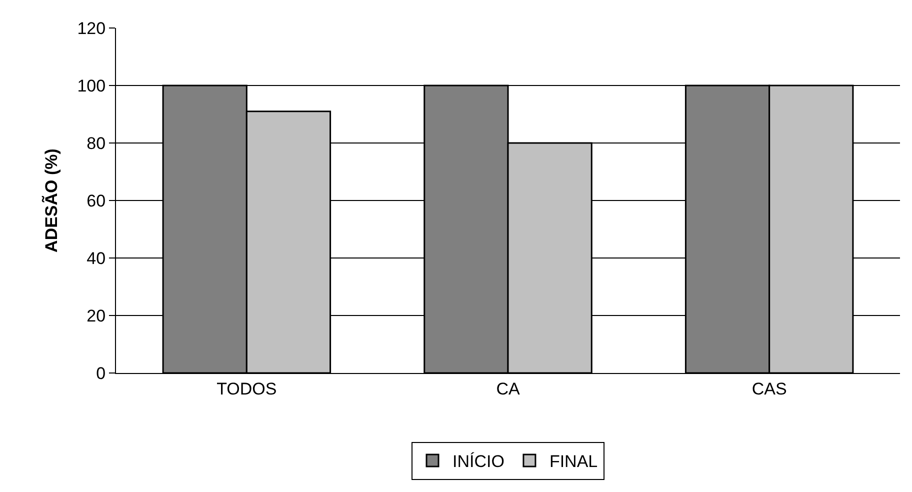  Describe the element at coordinates (91, 86) in the screenshot. I see `y-tick-label: 100` at that location.